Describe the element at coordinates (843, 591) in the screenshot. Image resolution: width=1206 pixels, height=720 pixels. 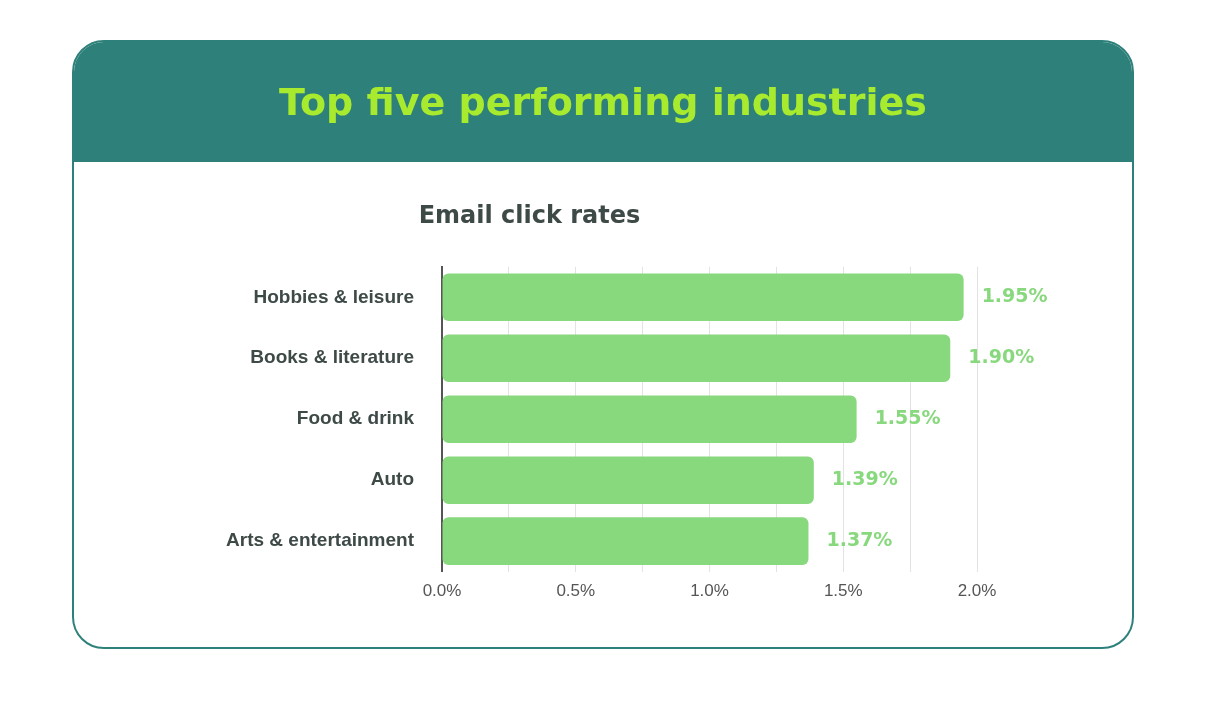
I see `x-tick-label: 1.5%` at that location.